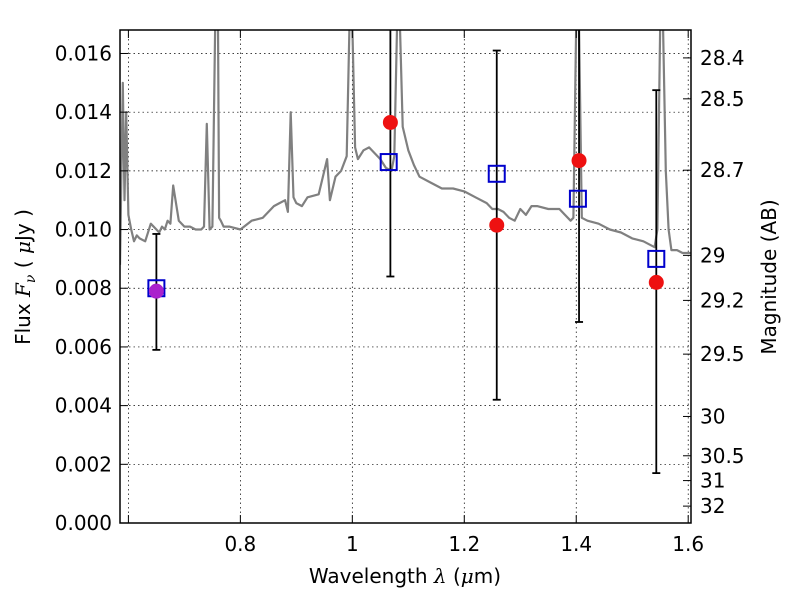 Image resolution: width=800 pixels, height=600 pixels. What do you see at coordinates (464, 544) in the screenshot?
I see `x-tick-label: 1.2` at bounding box center [464, 544].